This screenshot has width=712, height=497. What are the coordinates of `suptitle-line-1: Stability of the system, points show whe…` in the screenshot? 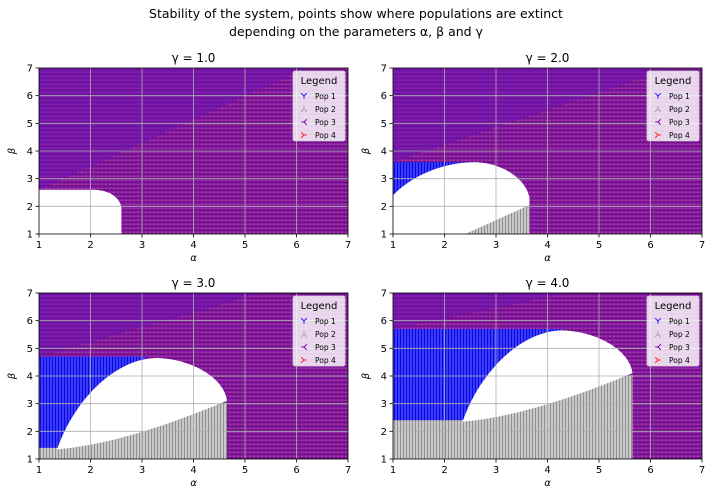 It's located at (356, 13).